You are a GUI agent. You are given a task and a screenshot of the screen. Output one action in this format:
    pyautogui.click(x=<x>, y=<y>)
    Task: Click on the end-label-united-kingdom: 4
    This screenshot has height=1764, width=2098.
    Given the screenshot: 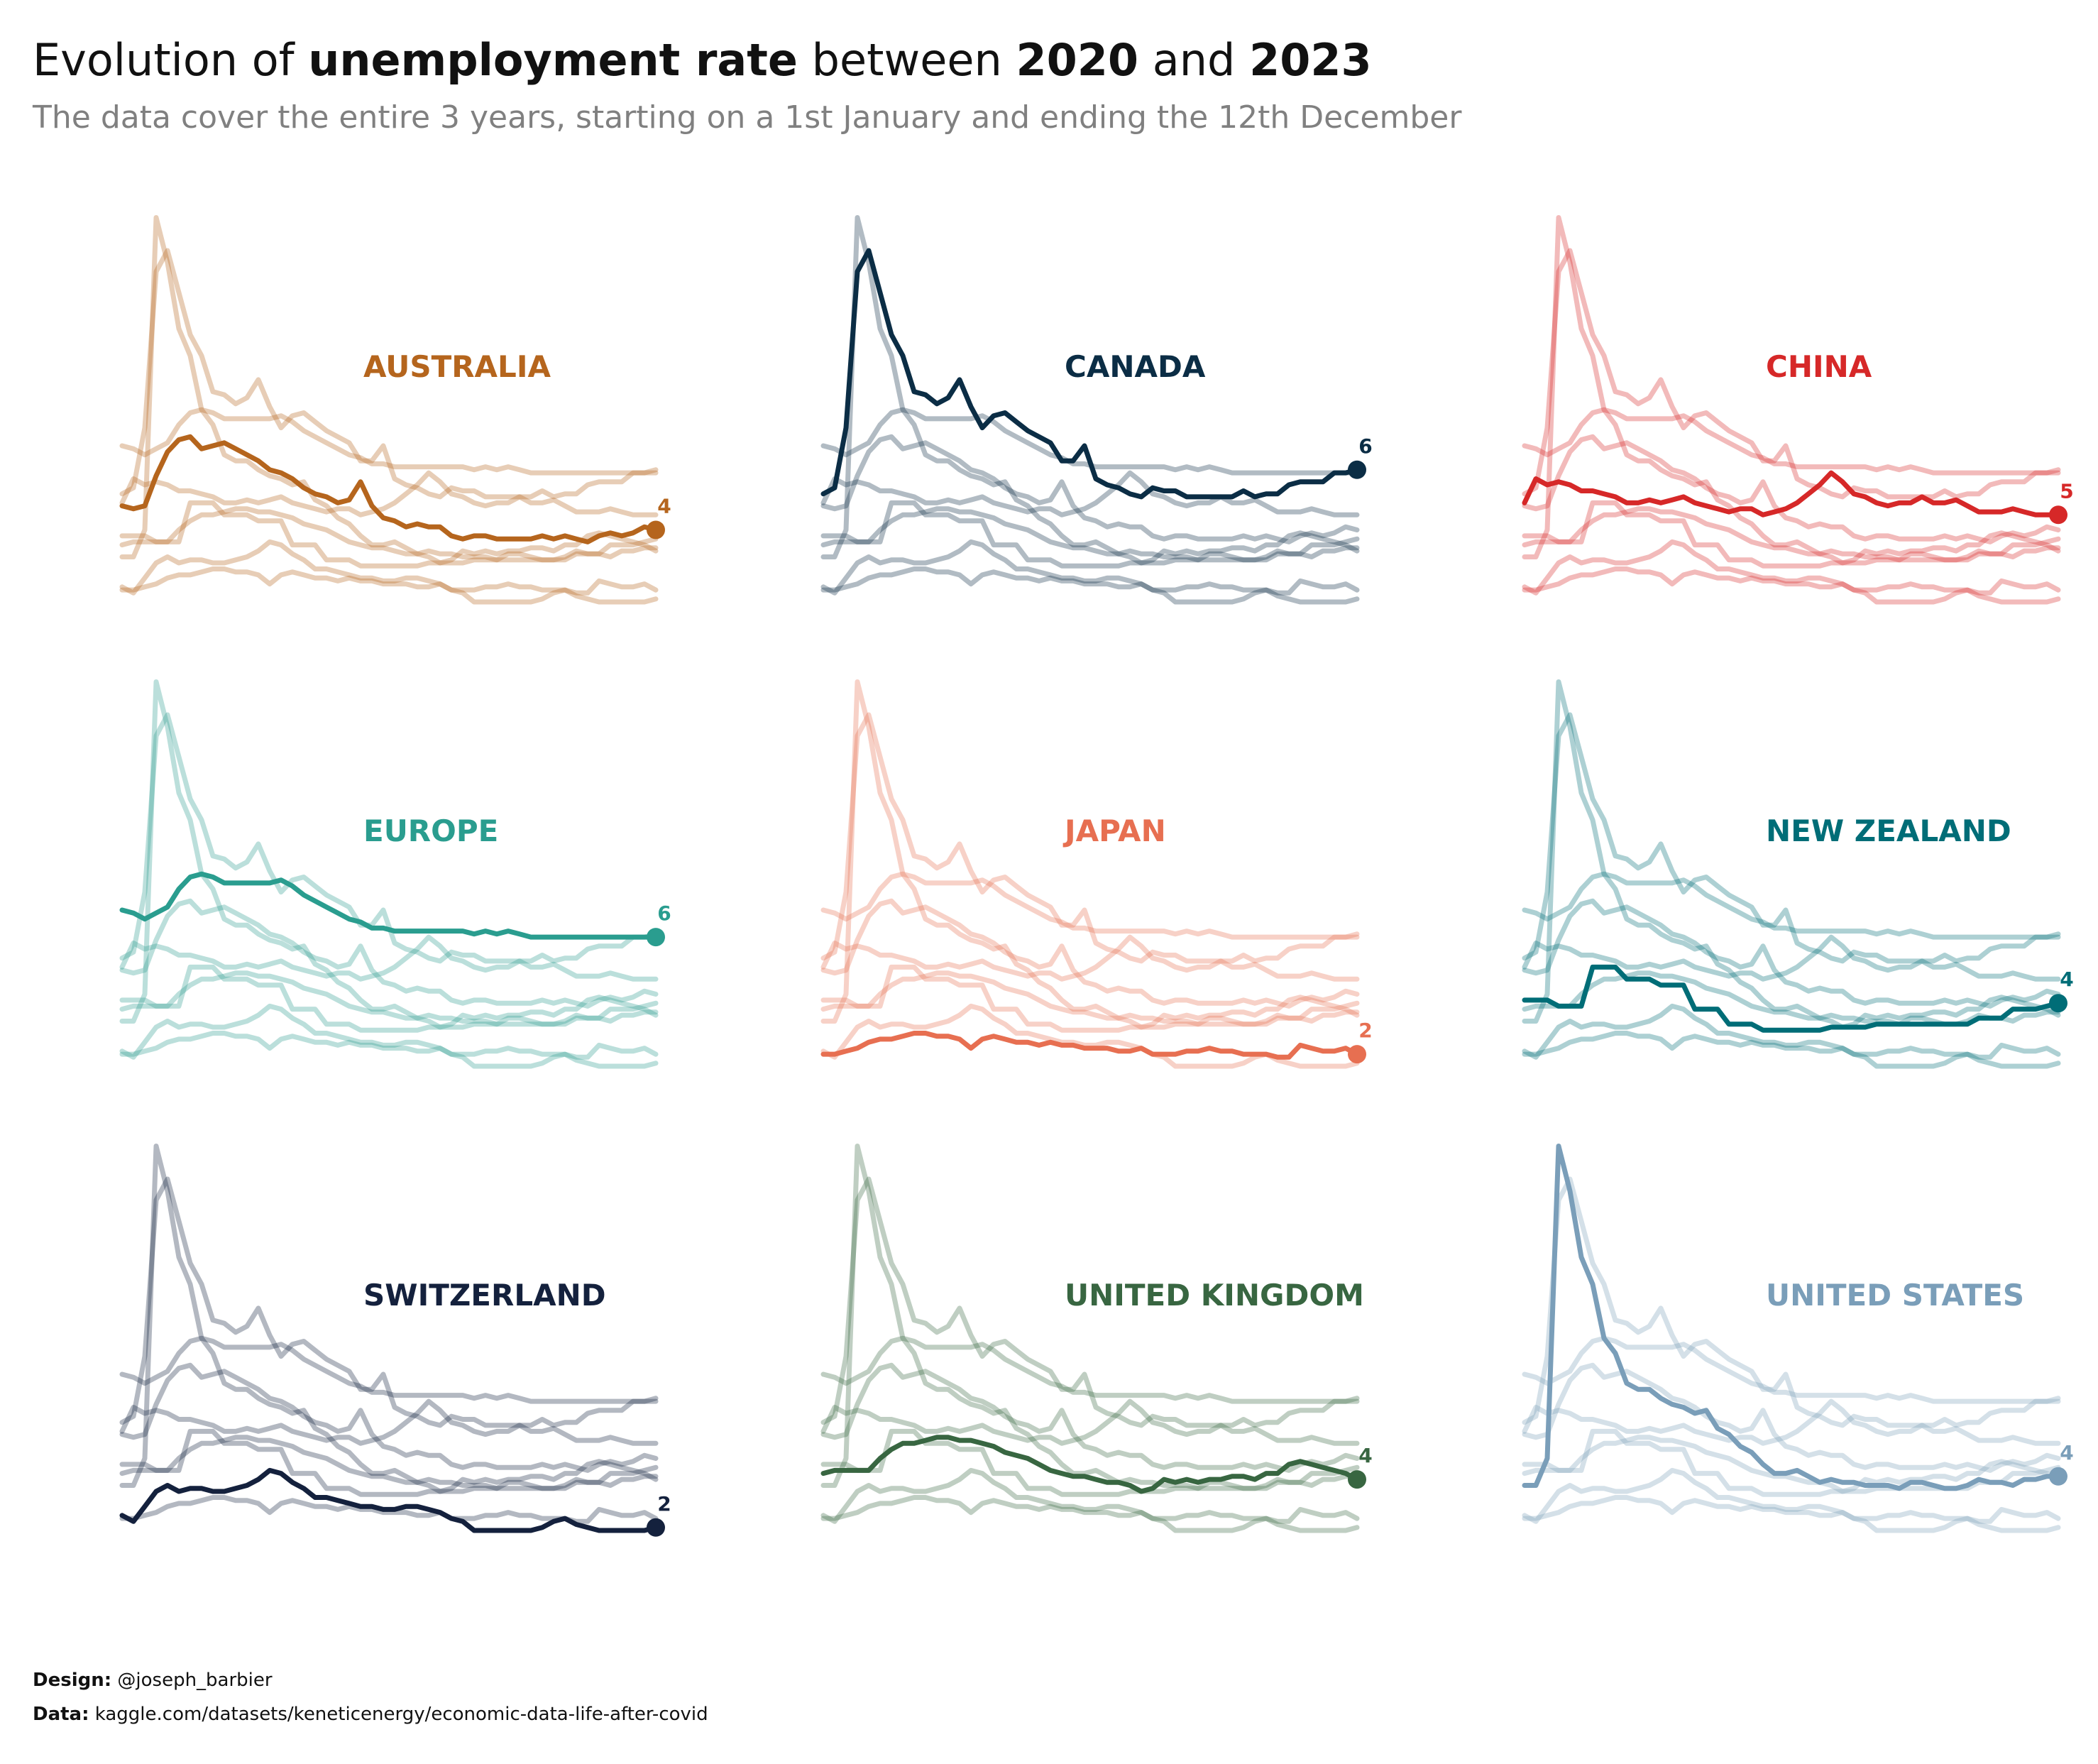 What is the action you would take?
    pyautogui.click(x=1365, y=1455)
    